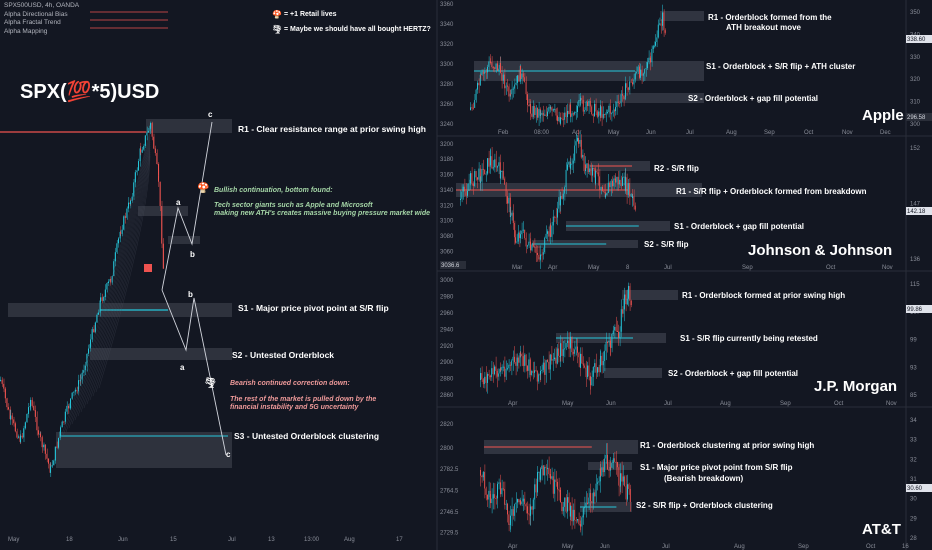 The image size is (932, 550). What do you see at coordinates (184, 240) in the screenshot?
I see `zone-b` at bounding box center [184, 240].